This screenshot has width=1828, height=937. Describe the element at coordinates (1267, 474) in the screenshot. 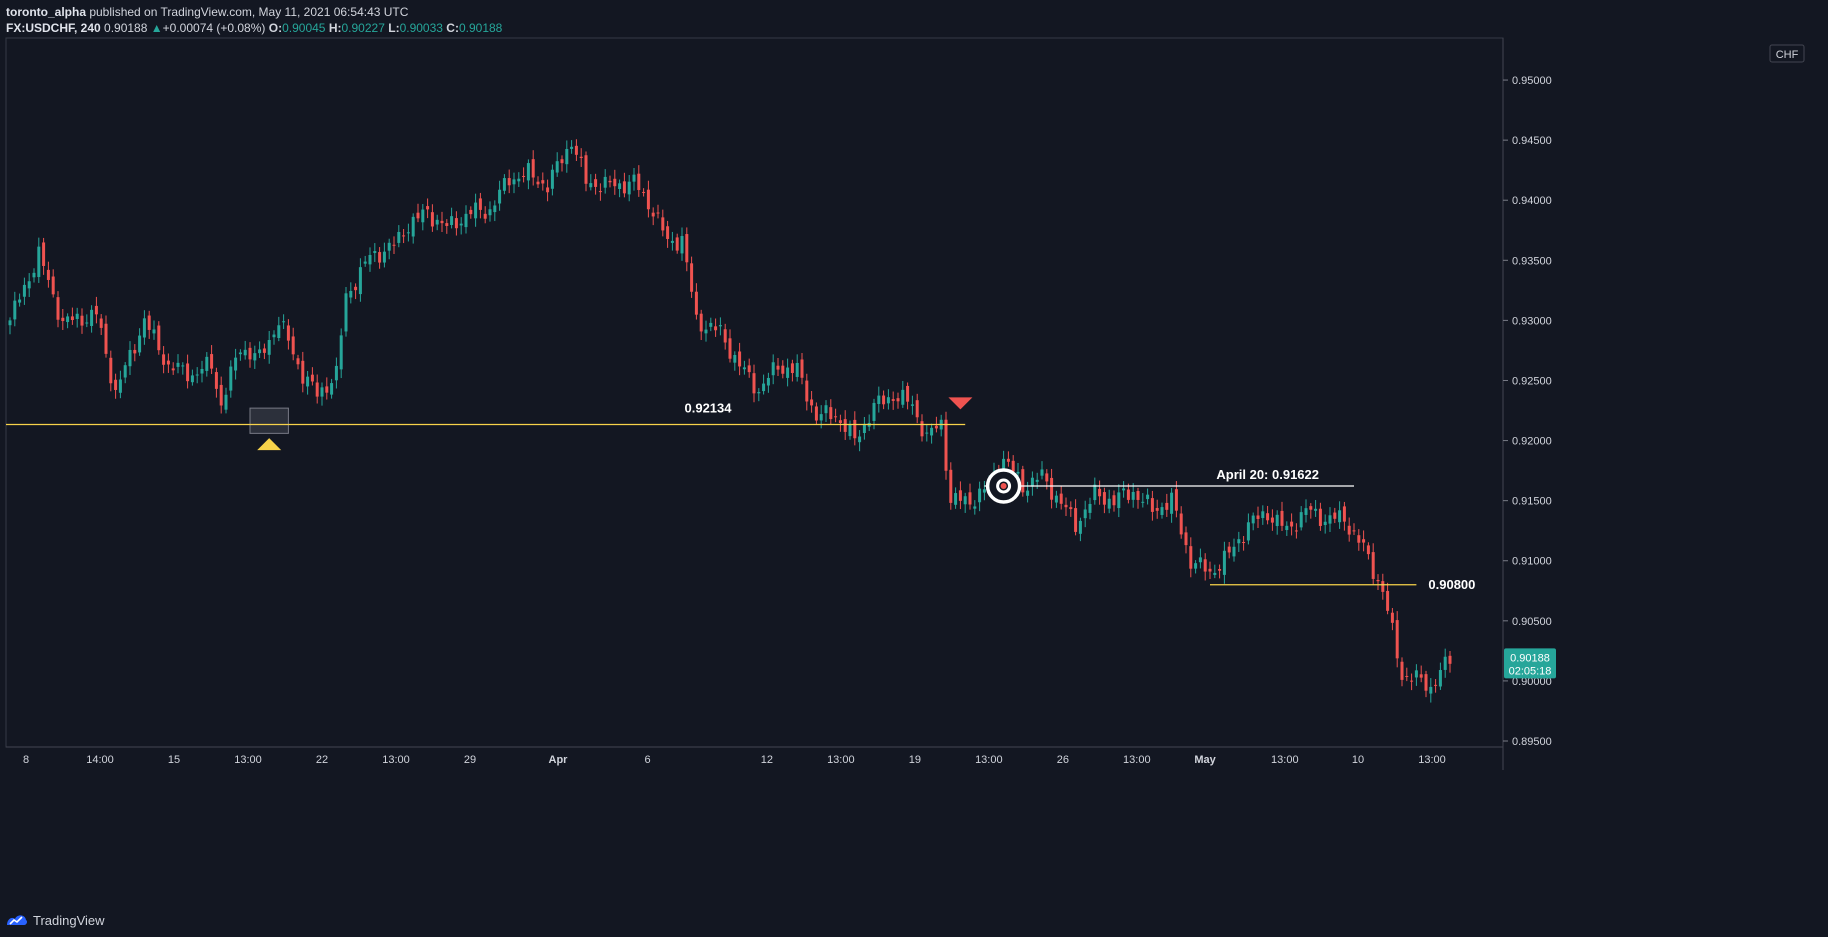

I see `level-label: April 20: 0.91622` at that location.